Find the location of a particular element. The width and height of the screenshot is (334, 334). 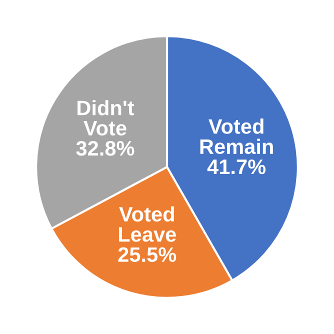

slice-label: Voted Remain is located at coordinates (236, 136).